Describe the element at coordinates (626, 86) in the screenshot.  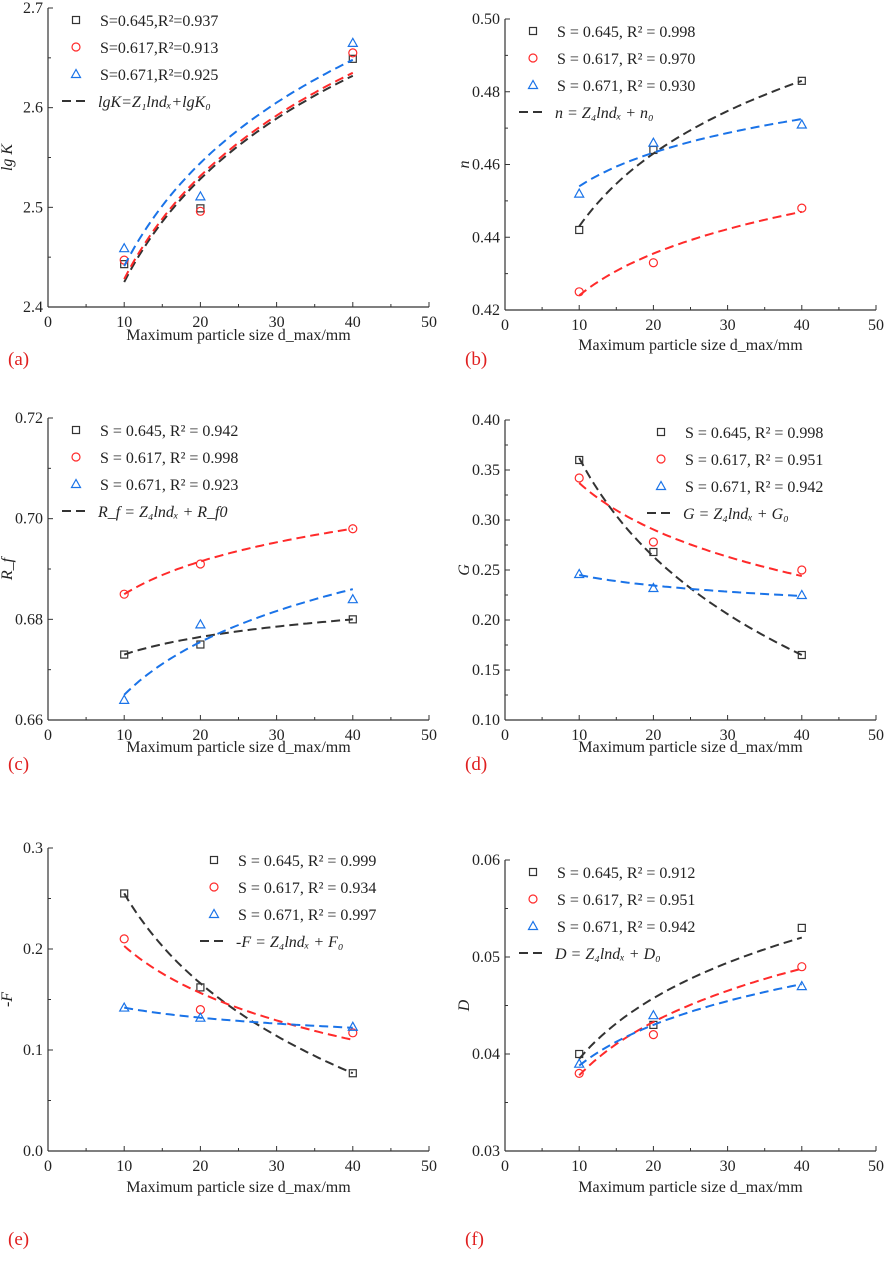
I see `legend-entry: S = 0.671, R² = 0.930` at that location.